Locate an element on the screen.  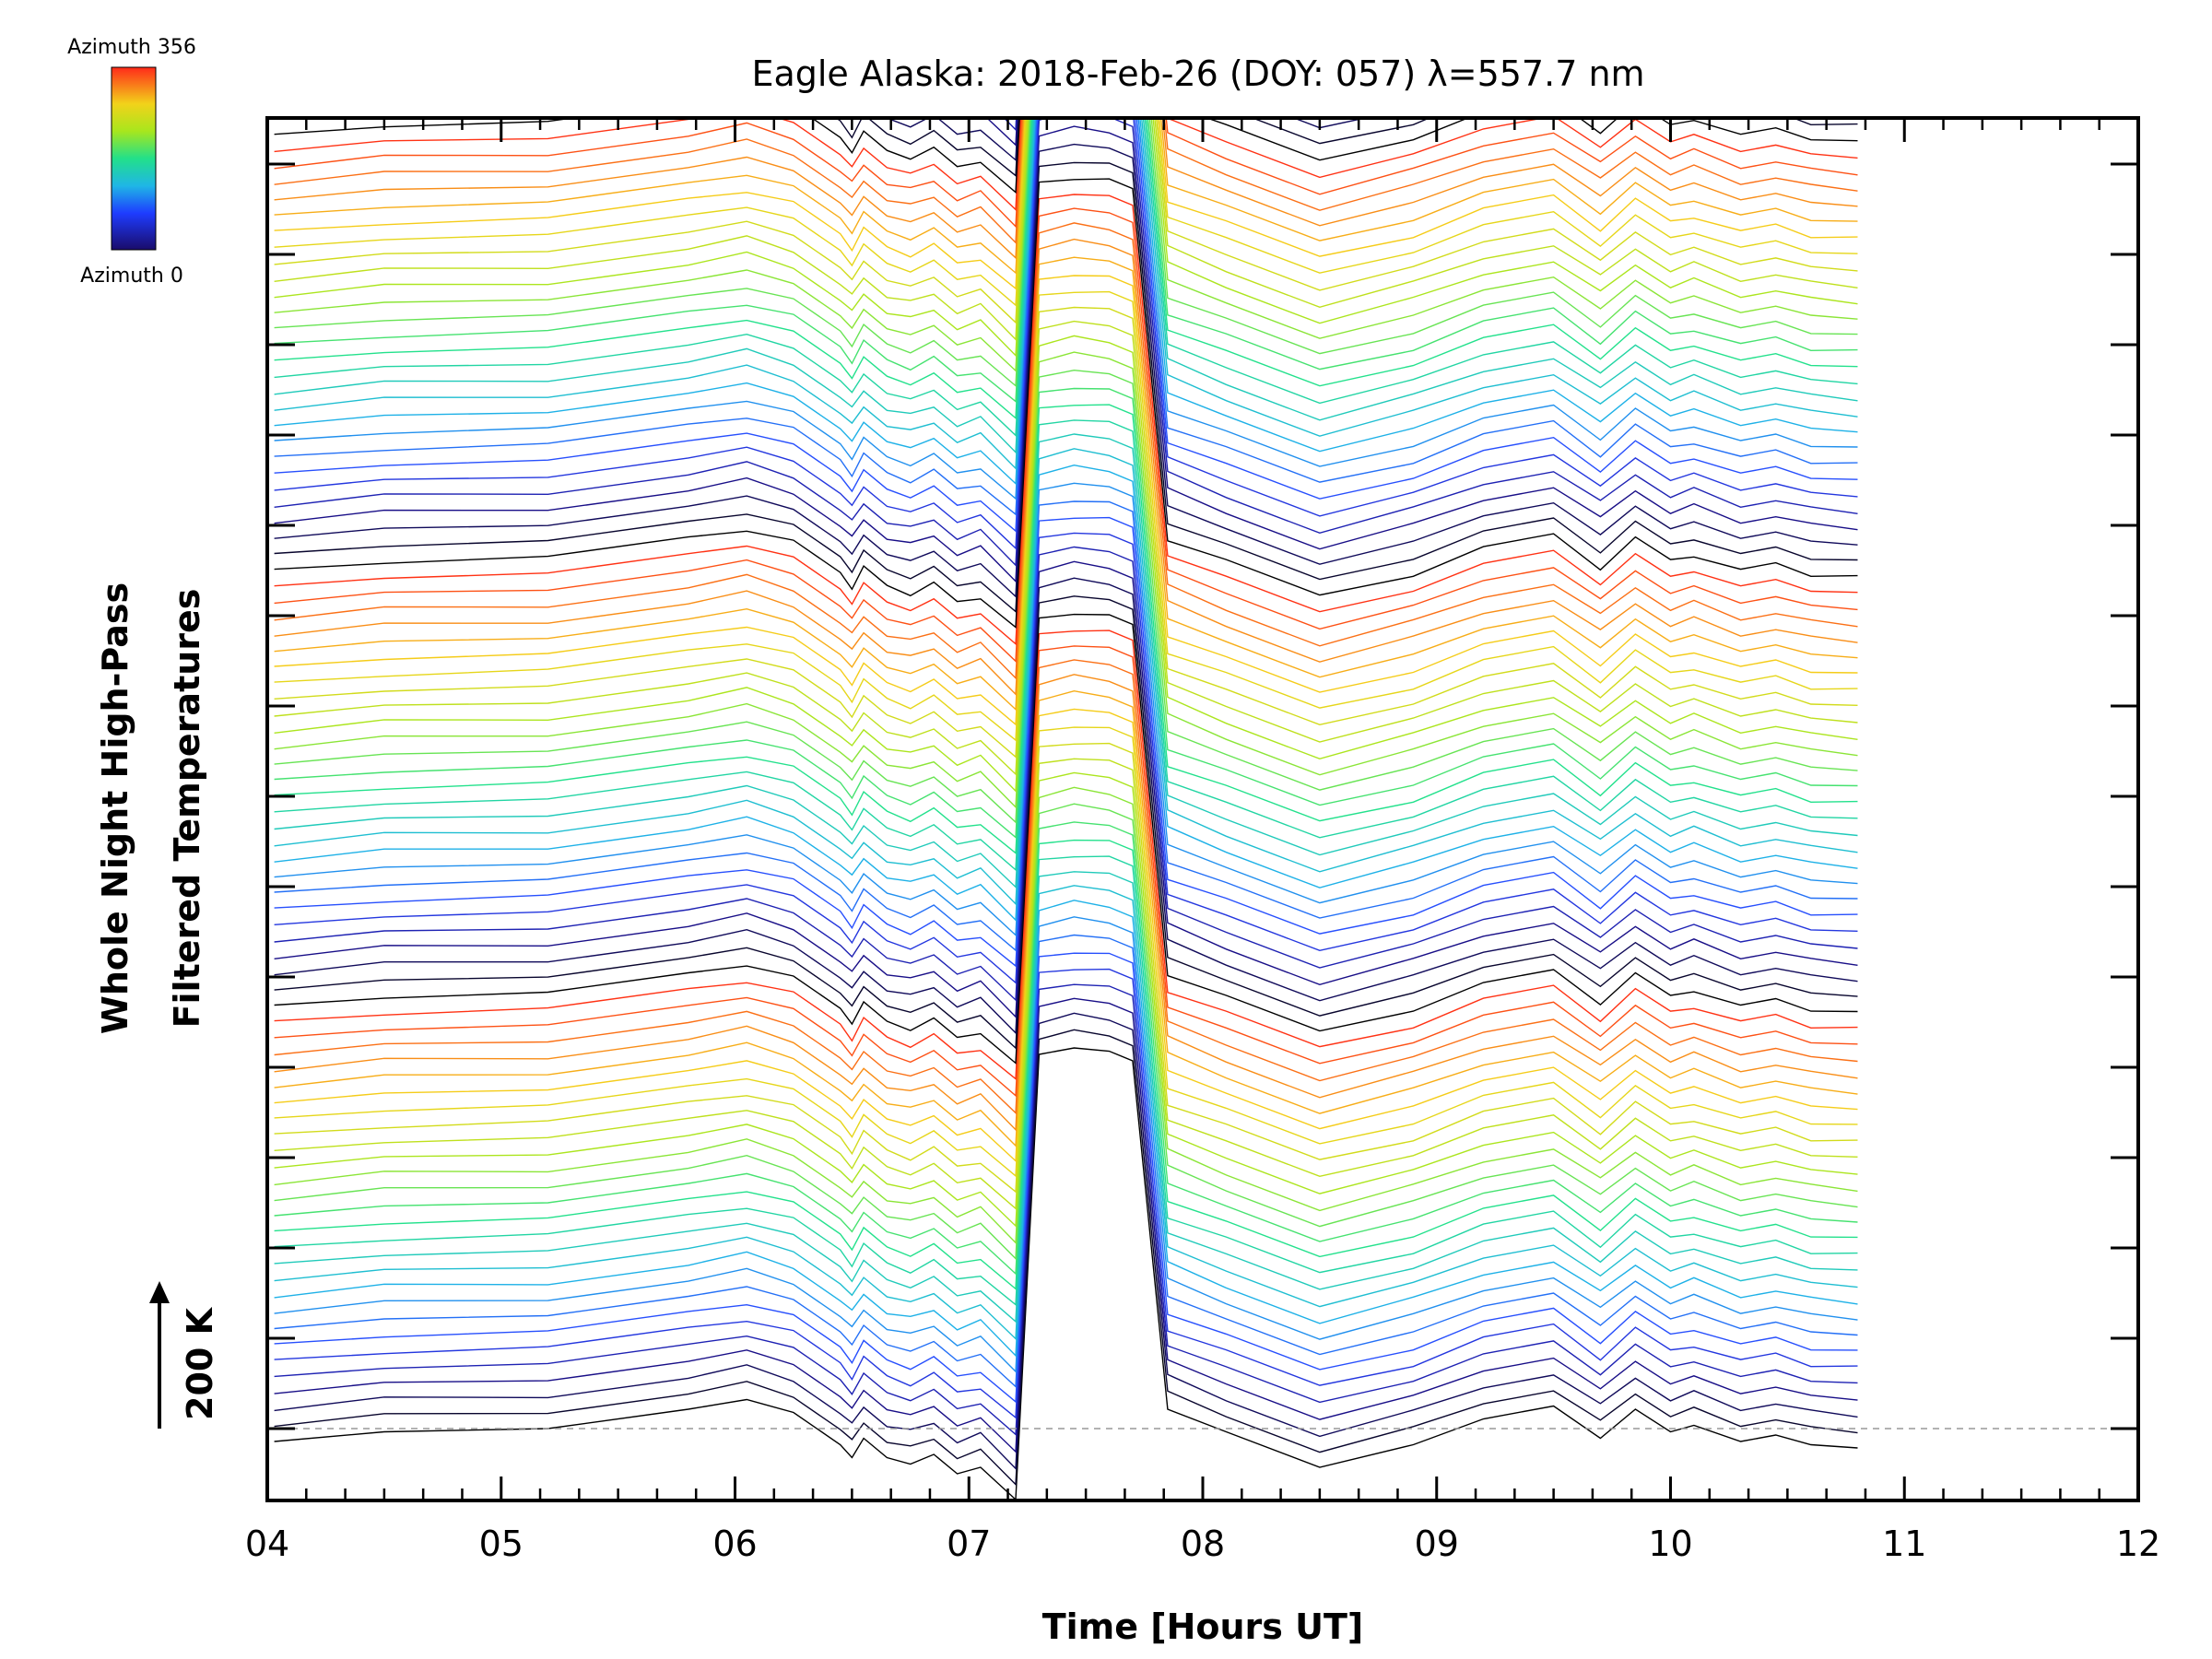
y-axis-label-line-2: Filtered Temperatures is located at coordinates (187, 809).